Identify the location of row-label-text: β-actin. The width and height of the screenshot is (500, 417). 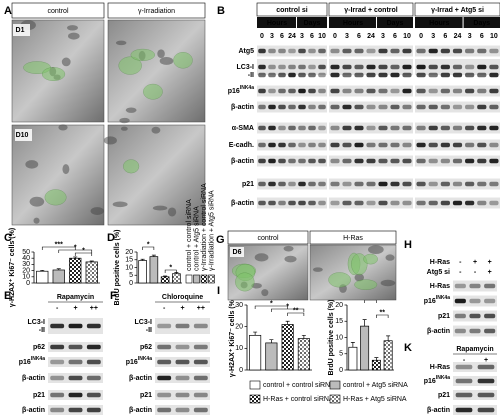
(242, 161).